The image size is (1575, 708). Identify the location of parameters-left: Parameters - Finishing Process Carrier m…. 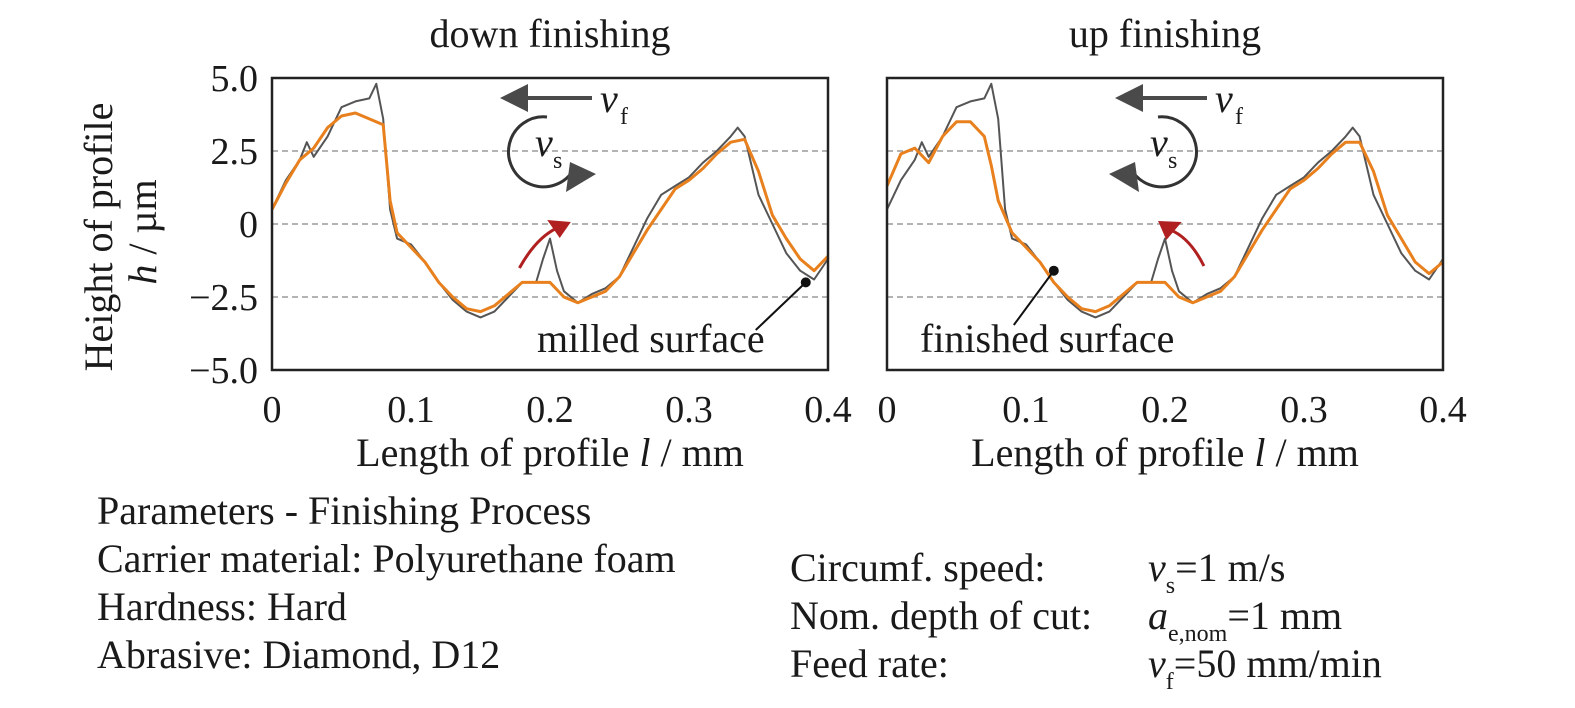
(386, 583).